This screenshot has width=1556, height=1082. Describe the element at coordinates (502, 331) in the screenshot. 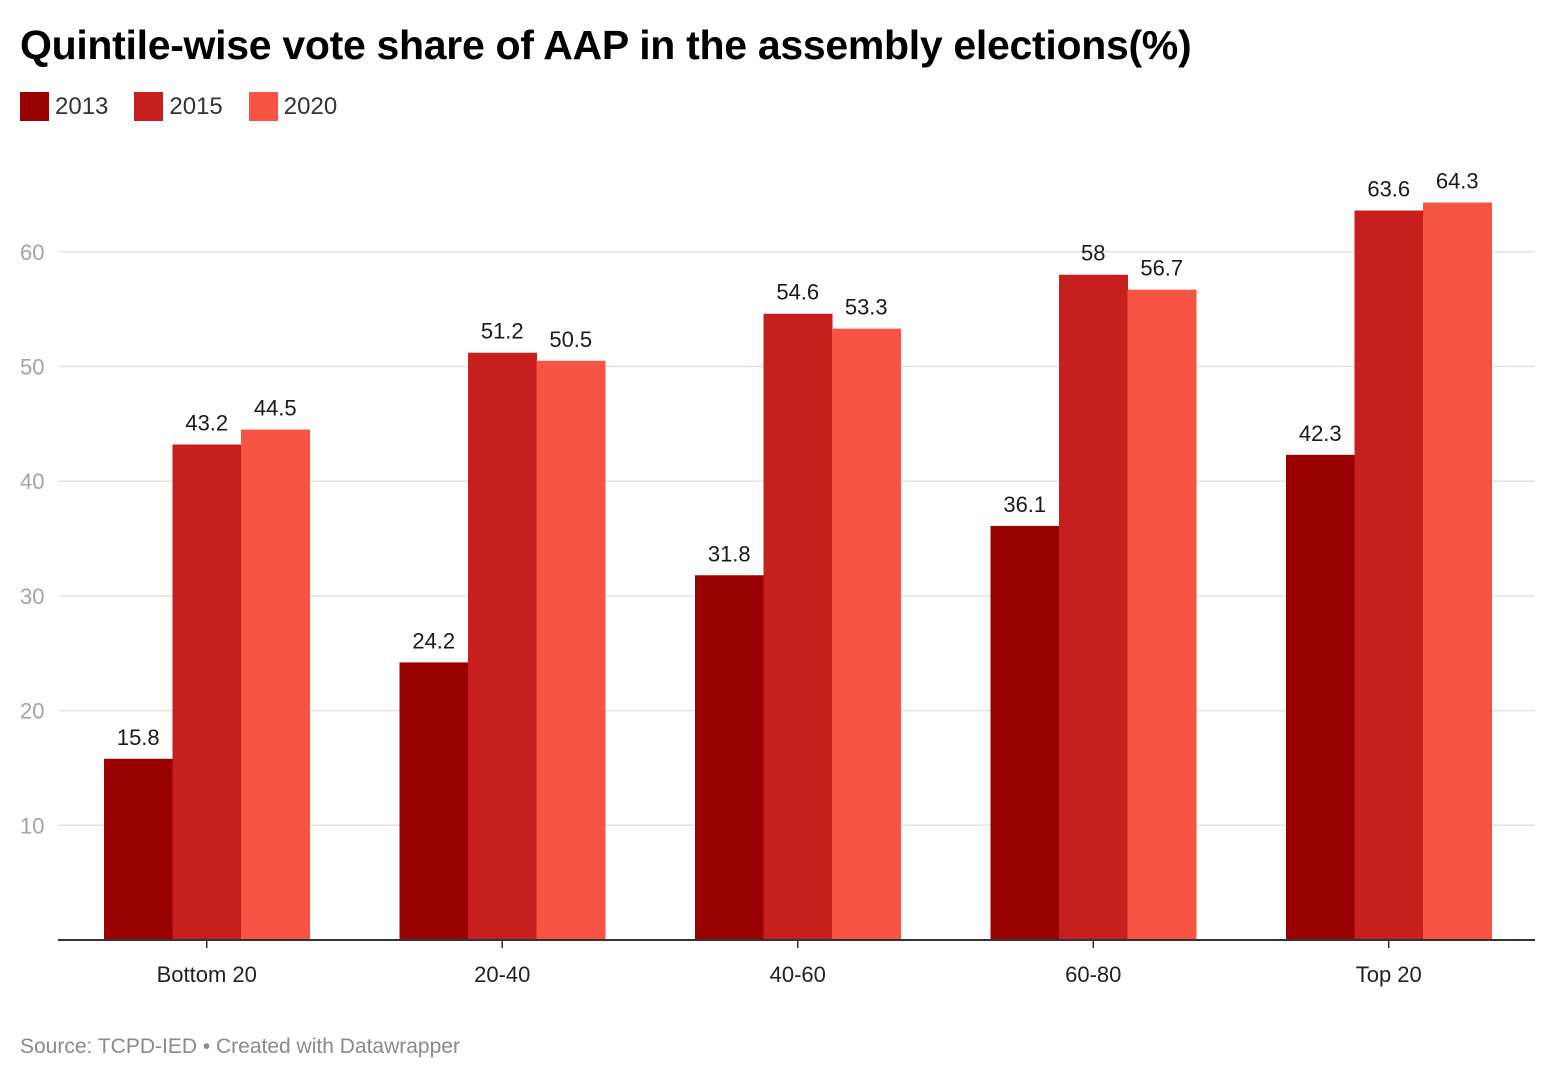

I see `value-label-2015-1: 51.2` at that location.